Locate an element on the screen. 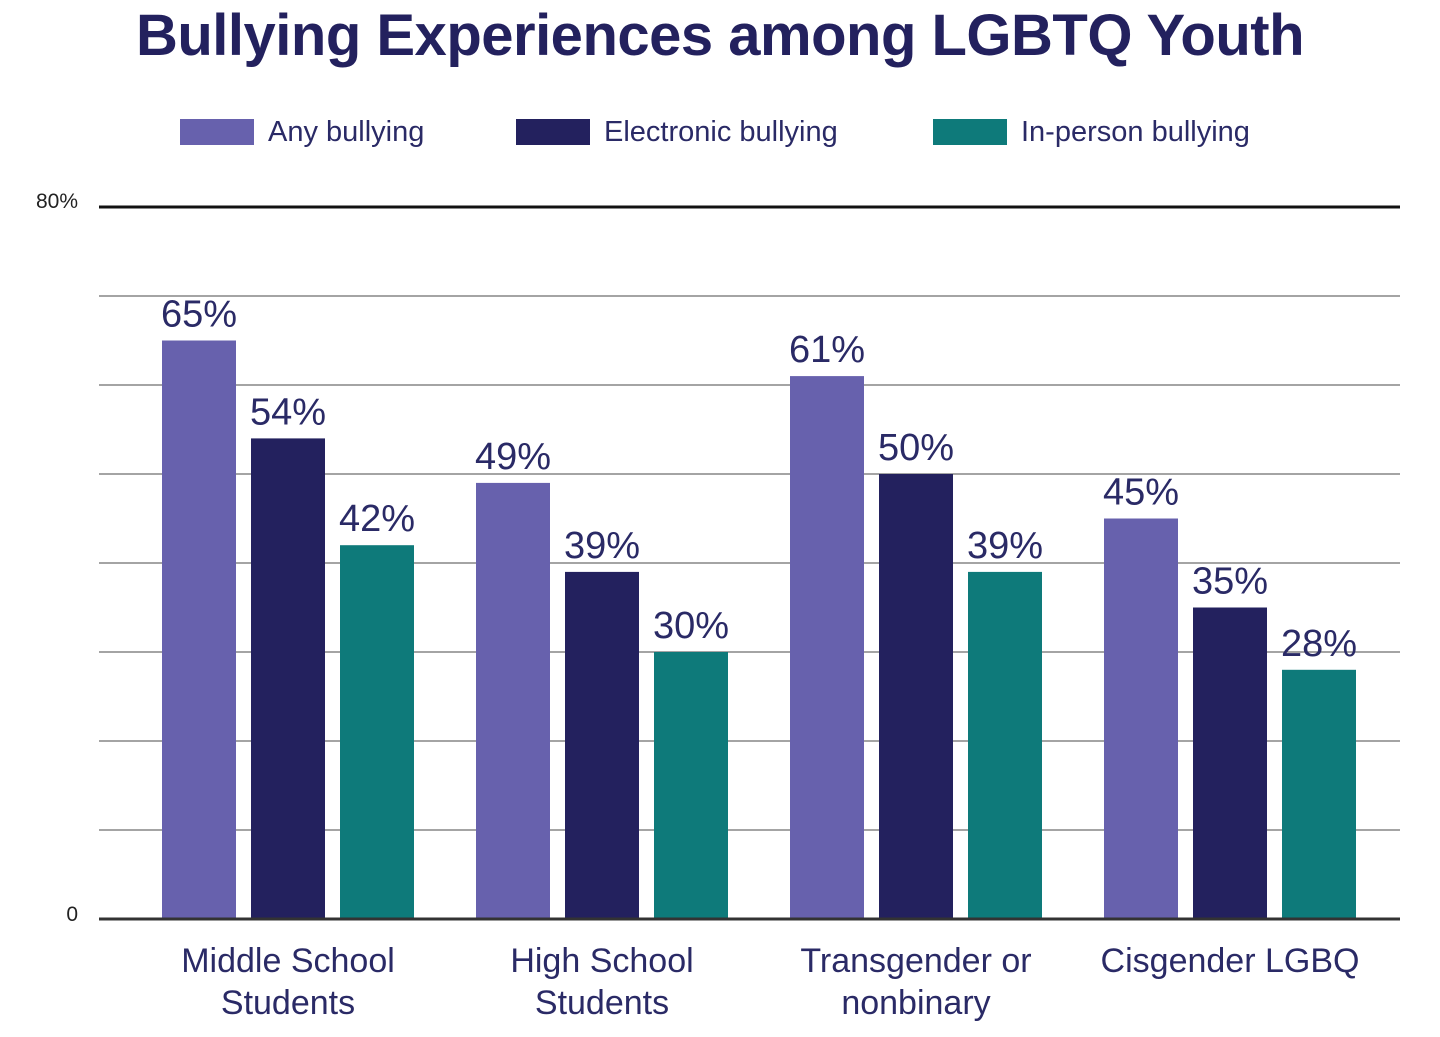  x-category-label-line: Middle School is located at coordinates (288, 961).